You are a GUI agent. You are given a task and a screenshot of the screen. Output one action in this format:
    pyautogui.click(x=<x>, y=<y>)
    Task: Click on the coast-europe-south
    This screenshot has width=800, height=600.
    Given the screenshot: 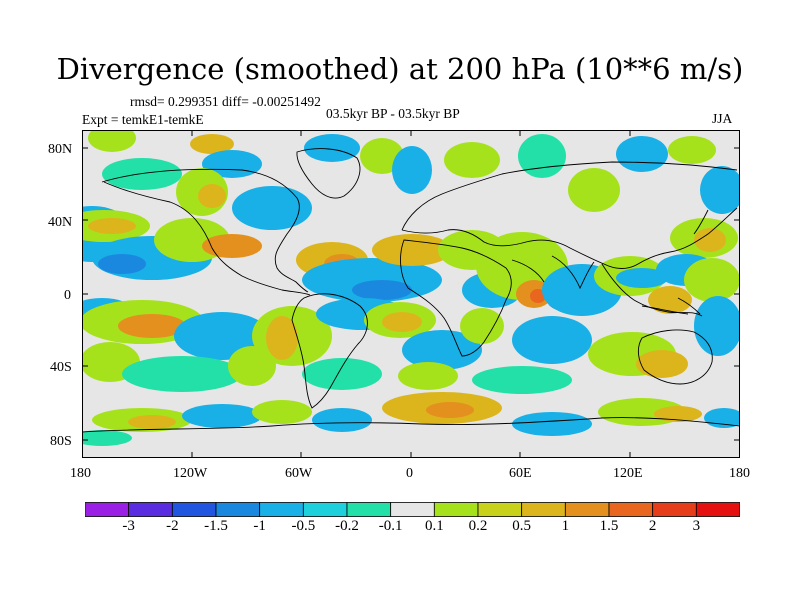 What is the action you would take?
    pyautogui.click(x=569, y=238)
    